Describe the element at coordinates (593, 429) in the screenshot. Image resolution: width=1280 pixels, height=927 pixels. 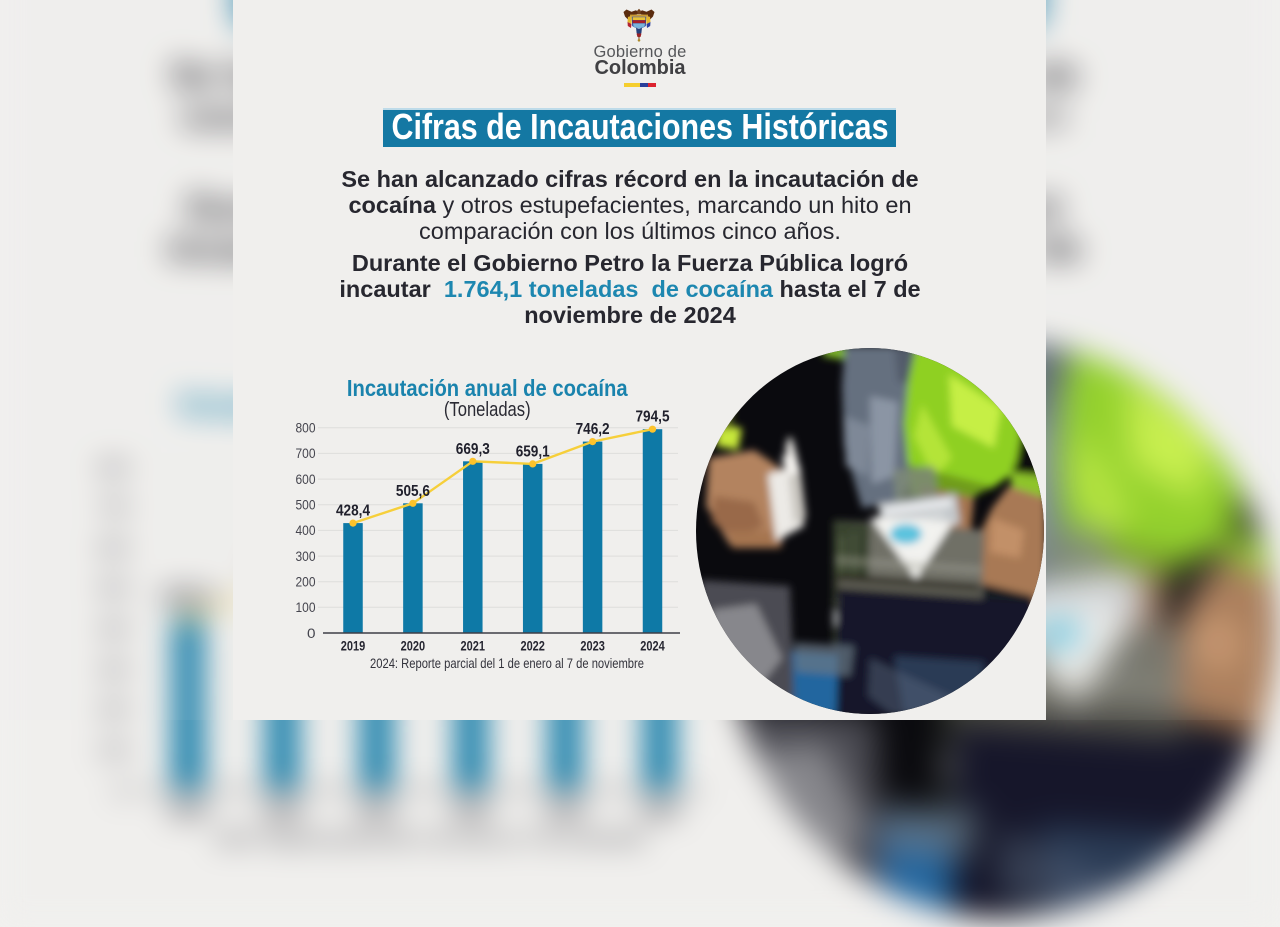
I see `svg-text: 746,2` at that location.